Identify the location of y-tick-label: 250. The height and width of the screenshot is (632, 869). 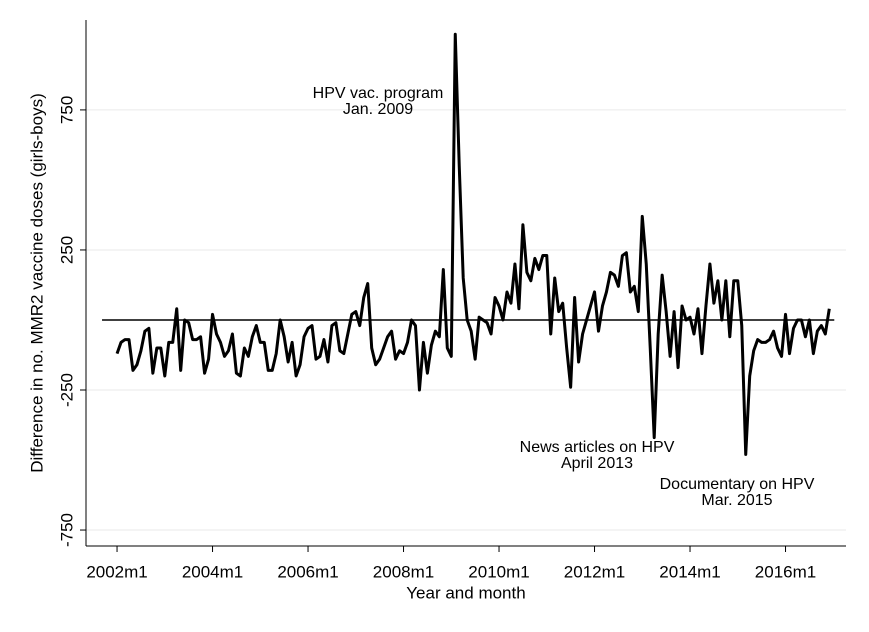
(66, 250).